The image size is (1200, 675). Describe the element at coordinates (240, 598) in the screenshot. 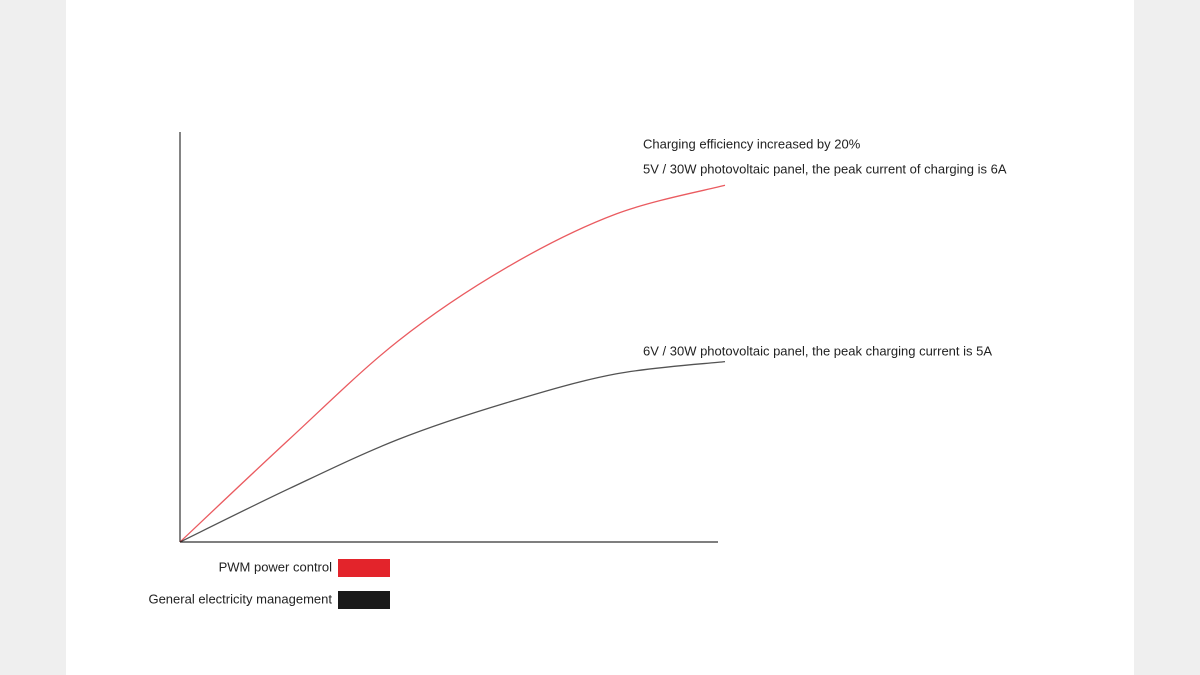

I see `legend-label: General electricity management` at that location.